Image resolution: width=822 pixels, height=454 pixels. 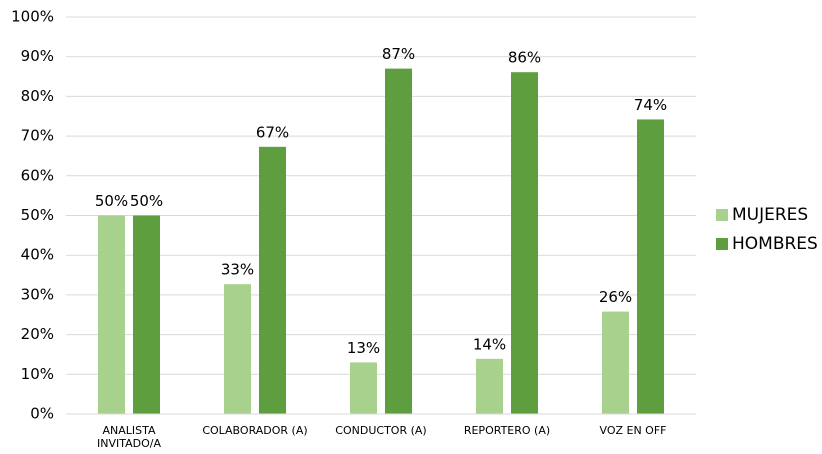 What do you see at coordinates (37, 334) in the screenshot?
I see `y-tick-label: 20%` at bounding box center [37, 334].